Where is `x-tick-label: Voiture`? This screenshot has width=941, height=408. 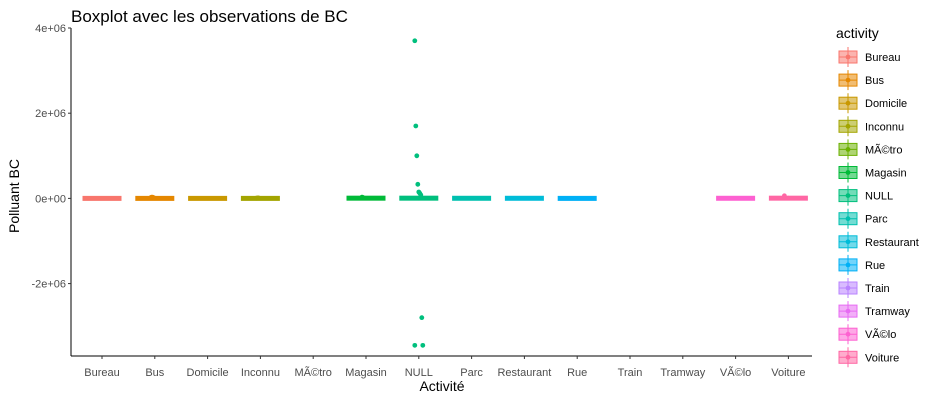 x-tick-label: Voiture is located at coordinates (788, 373).